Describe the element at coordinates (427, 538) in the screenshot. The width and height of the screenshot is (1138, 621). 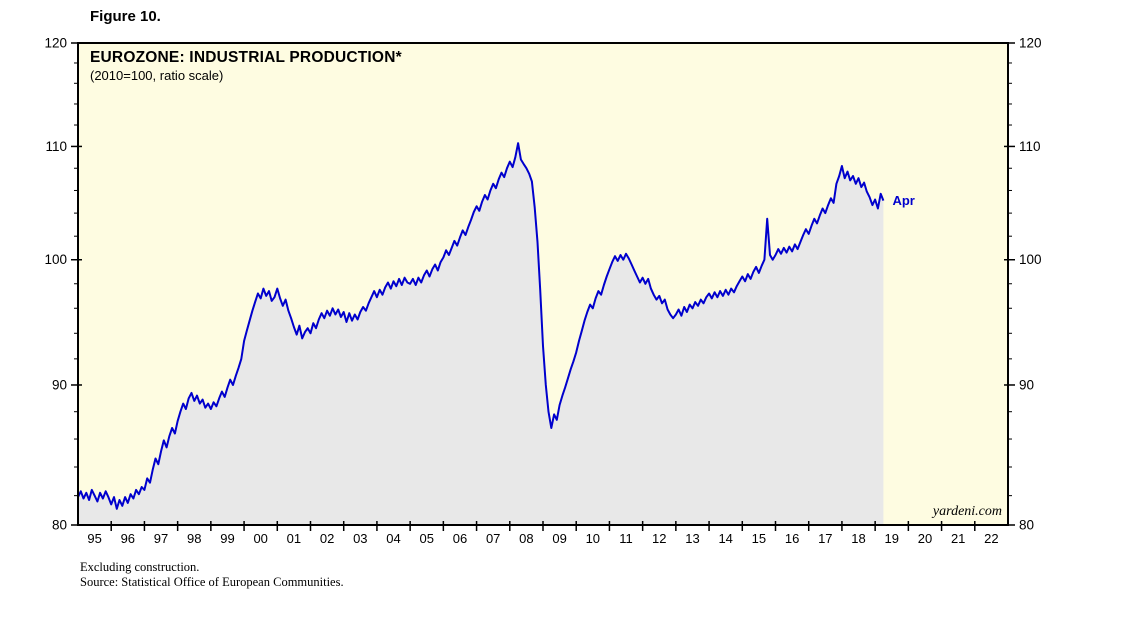
I see `svg-text: 05` at that location.